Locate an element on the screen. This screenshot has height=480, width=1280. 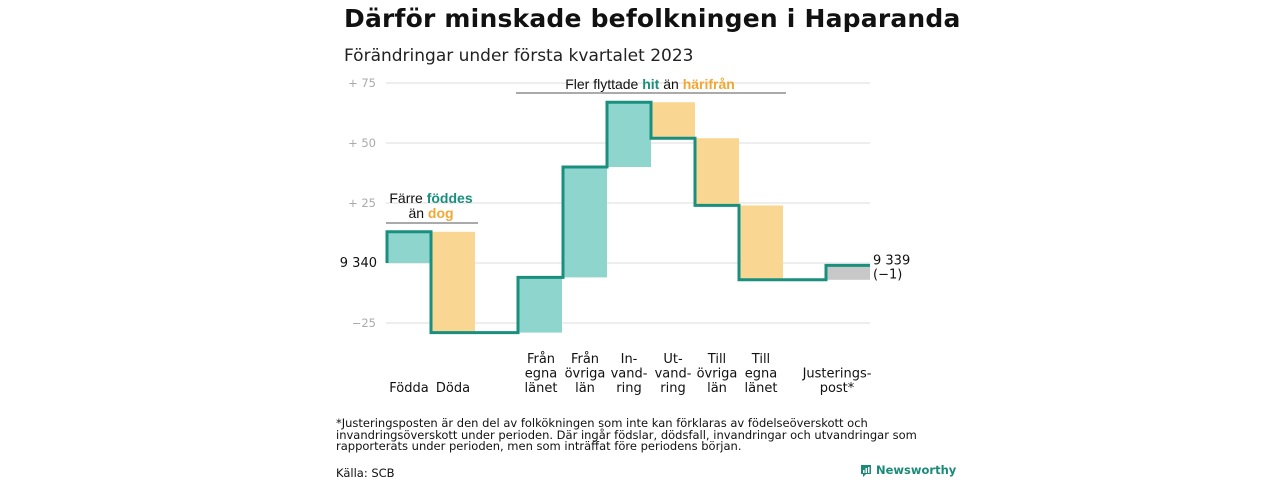
y-tick-label: + 75 is located at coordinates (362, 83).